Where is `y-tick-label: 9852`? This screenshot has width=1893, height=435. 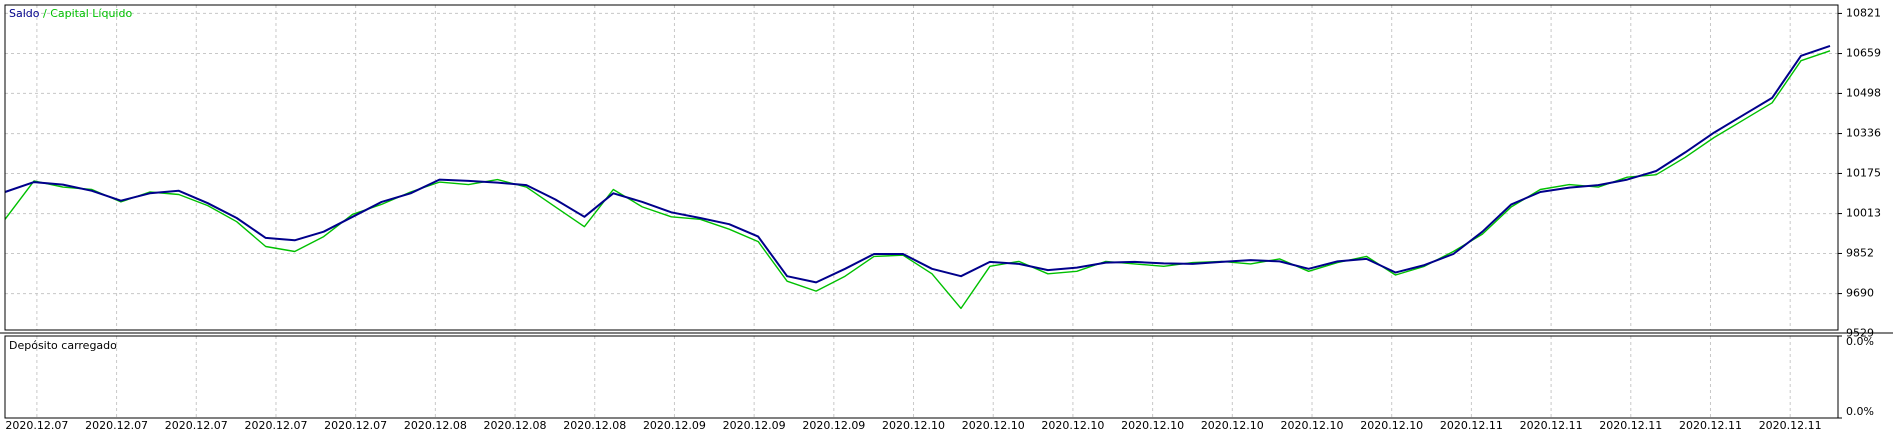 y-tick-label: 9852 is located at coordinates (1860, 252).